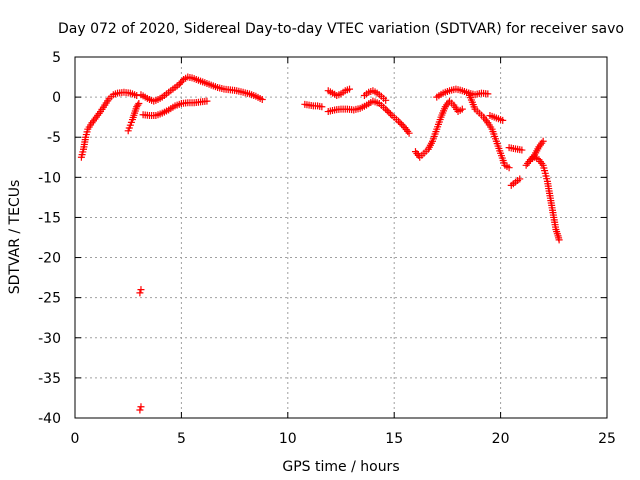 Image resolution: width=640 pixels, height=480 pixels. What do you see at coordinates (49, 419) in the screenshot?
I see `y-tick-label: -40` at bounding box center [49, 419].